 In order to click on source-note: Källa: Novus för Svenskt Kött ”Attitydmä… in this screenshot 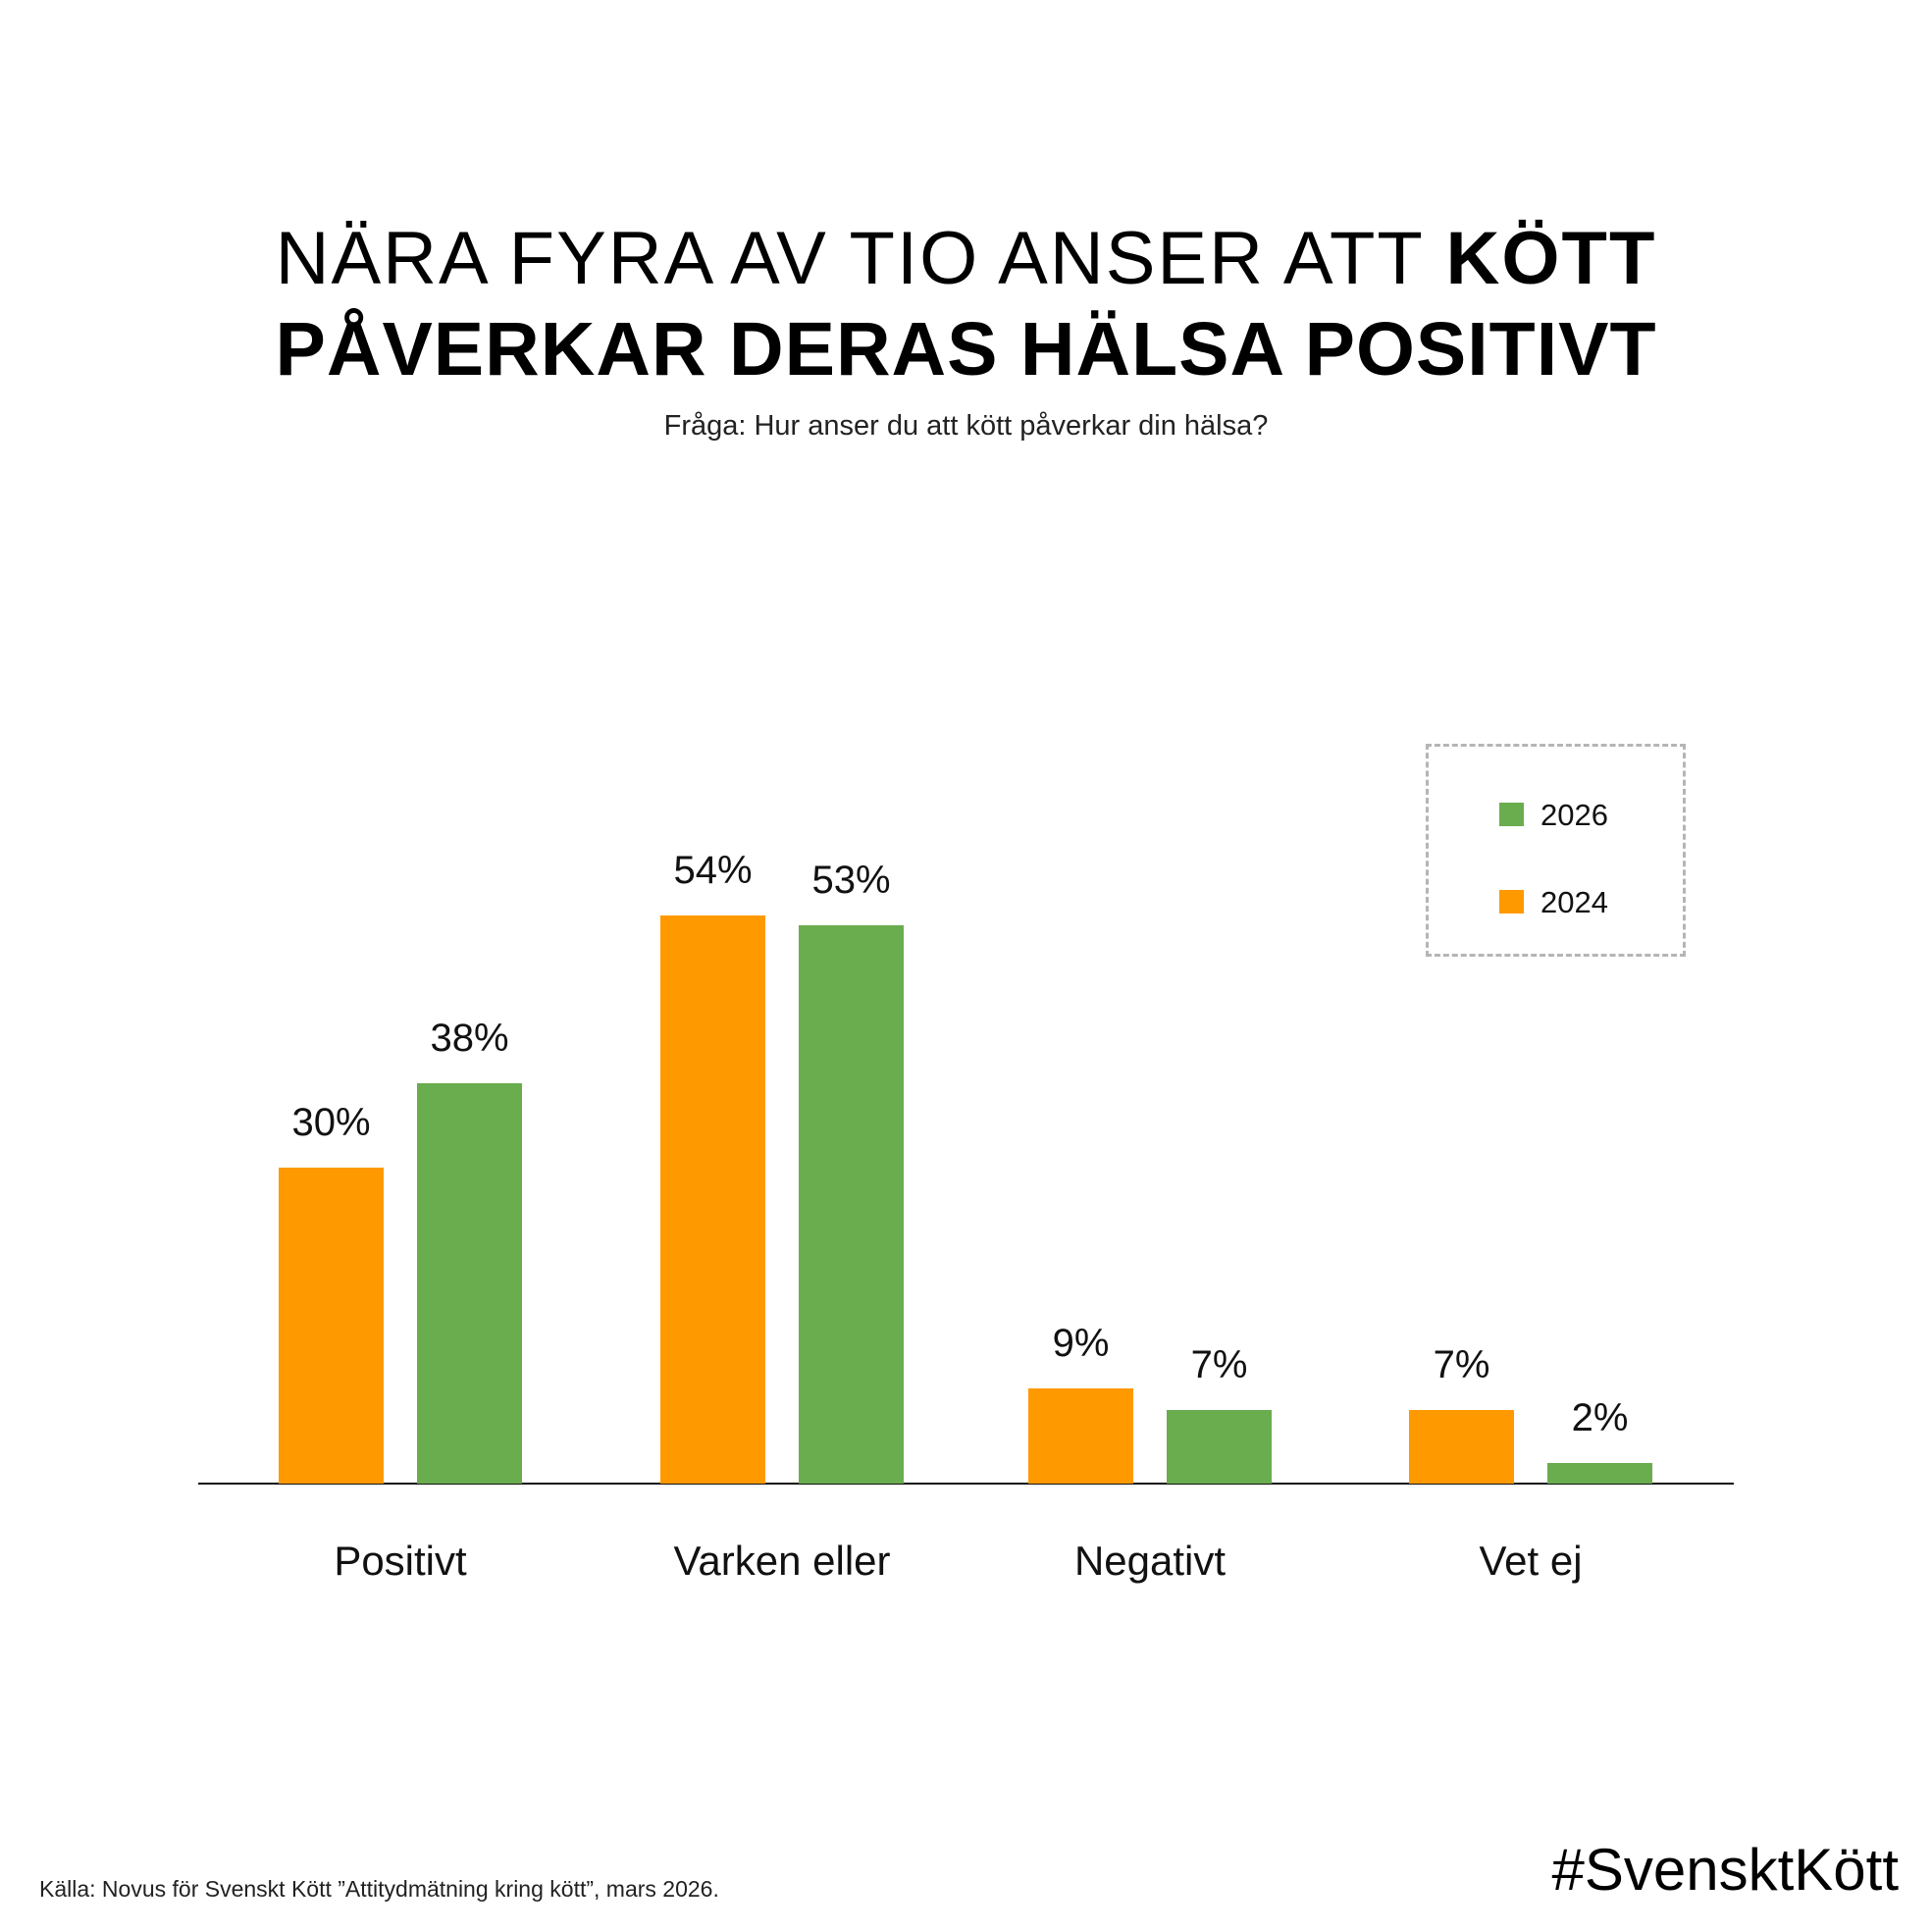, I will do `click(379, 1889)`.